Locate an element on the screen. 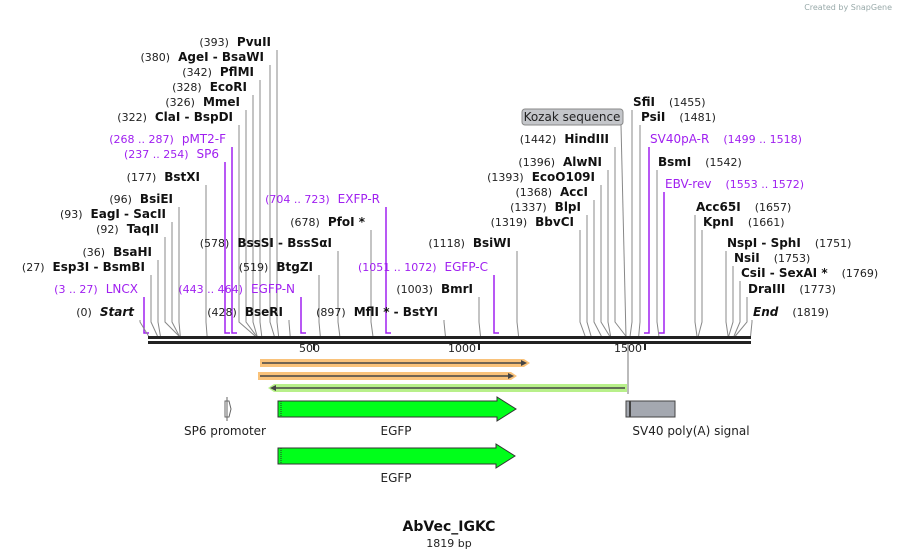 Image resolution: width=898 pixels, height=559 pixels. enzyme-site-label: (326) MmeI is located at coordinates (202, 102).